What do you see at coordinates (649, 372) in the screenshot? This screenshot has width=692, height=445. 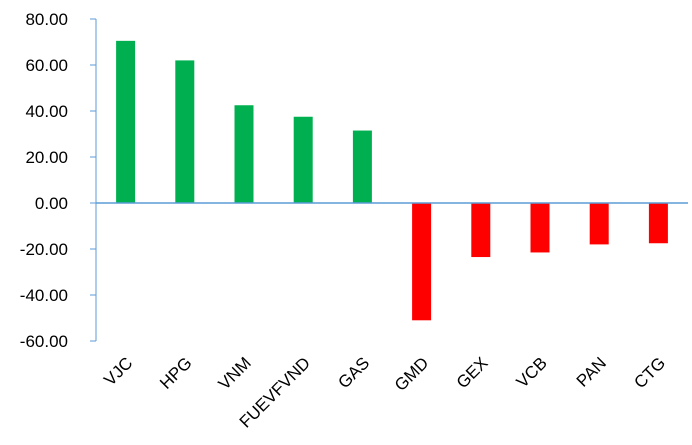 I see `x-category-label: CTG` at bounding box center [649, 372].